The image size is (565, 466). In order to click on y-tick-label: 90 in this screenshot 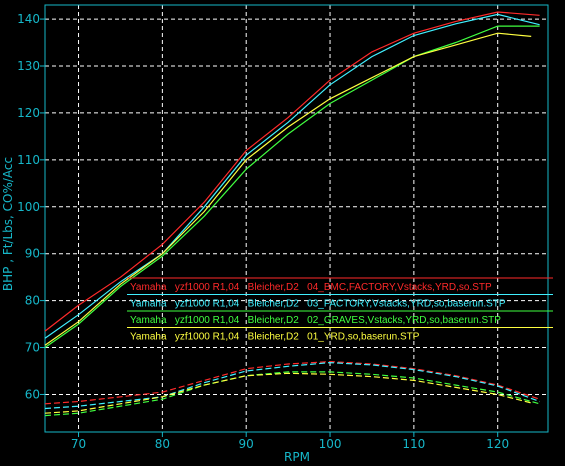, I will do `click(32, 254)`.